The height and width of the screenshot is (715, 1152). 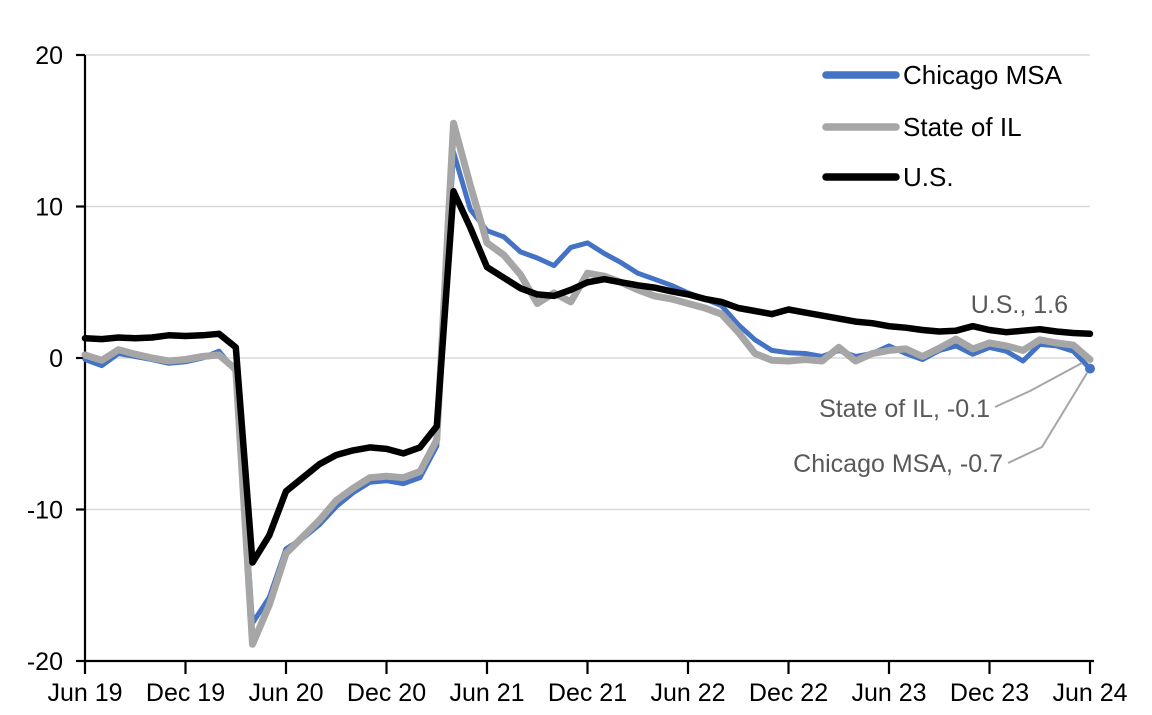 I want to click on x-tick-label: Dec 19, so click(x=185, y=693).